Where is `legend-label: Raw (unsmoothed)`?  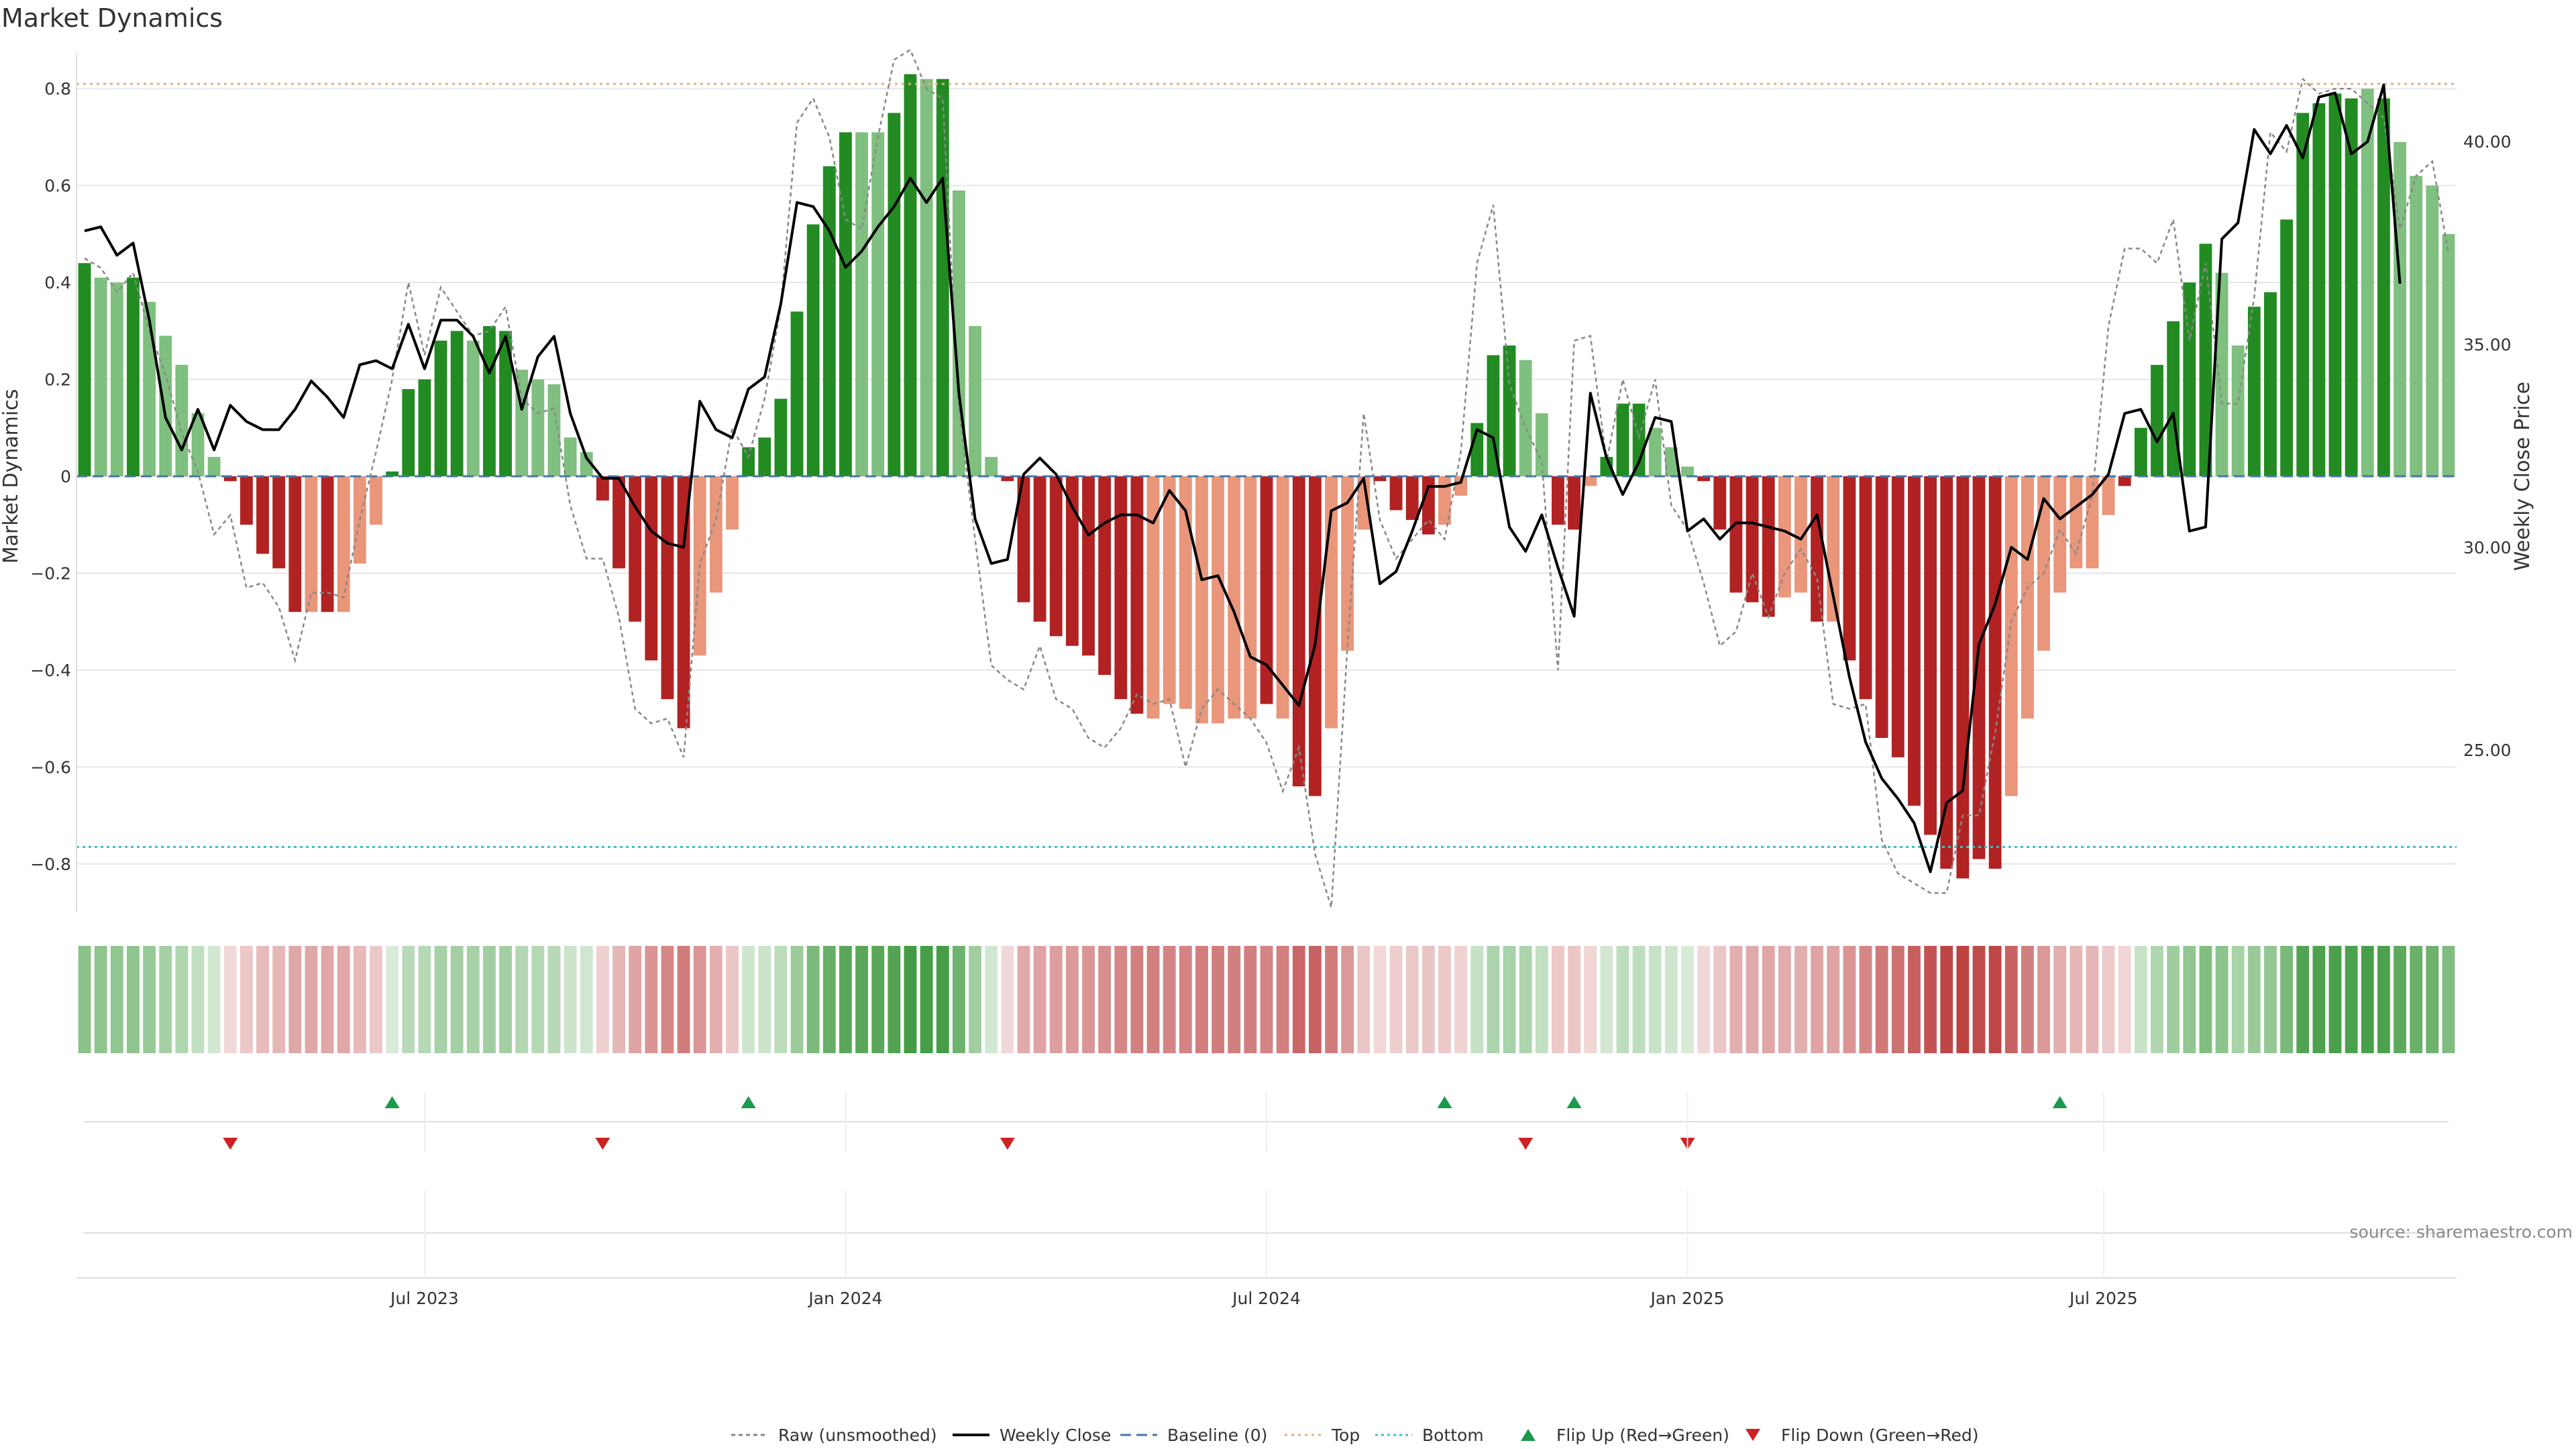 legend-label: Raw (unsmoothed) is located at coordinates (857, 1435).